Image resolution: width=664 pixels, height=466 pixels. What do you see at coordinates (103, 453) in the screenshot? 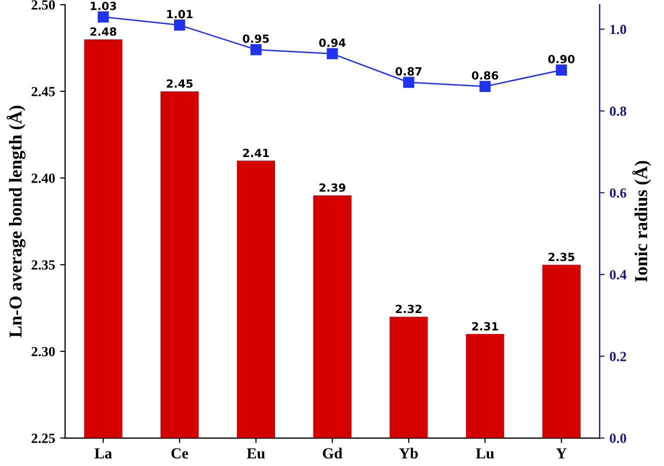
I see `x-tick-label: La` at bounding box center [103, 453].